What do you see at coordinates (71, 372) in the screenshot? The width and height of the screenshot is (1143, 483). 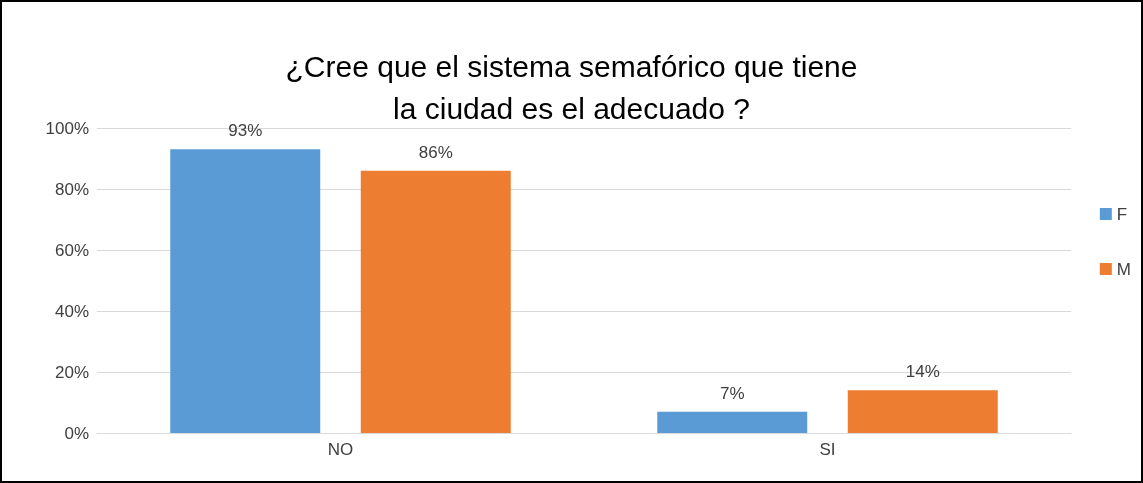 I see `y-tick-label: 20%` at bounding box center [71, 372].